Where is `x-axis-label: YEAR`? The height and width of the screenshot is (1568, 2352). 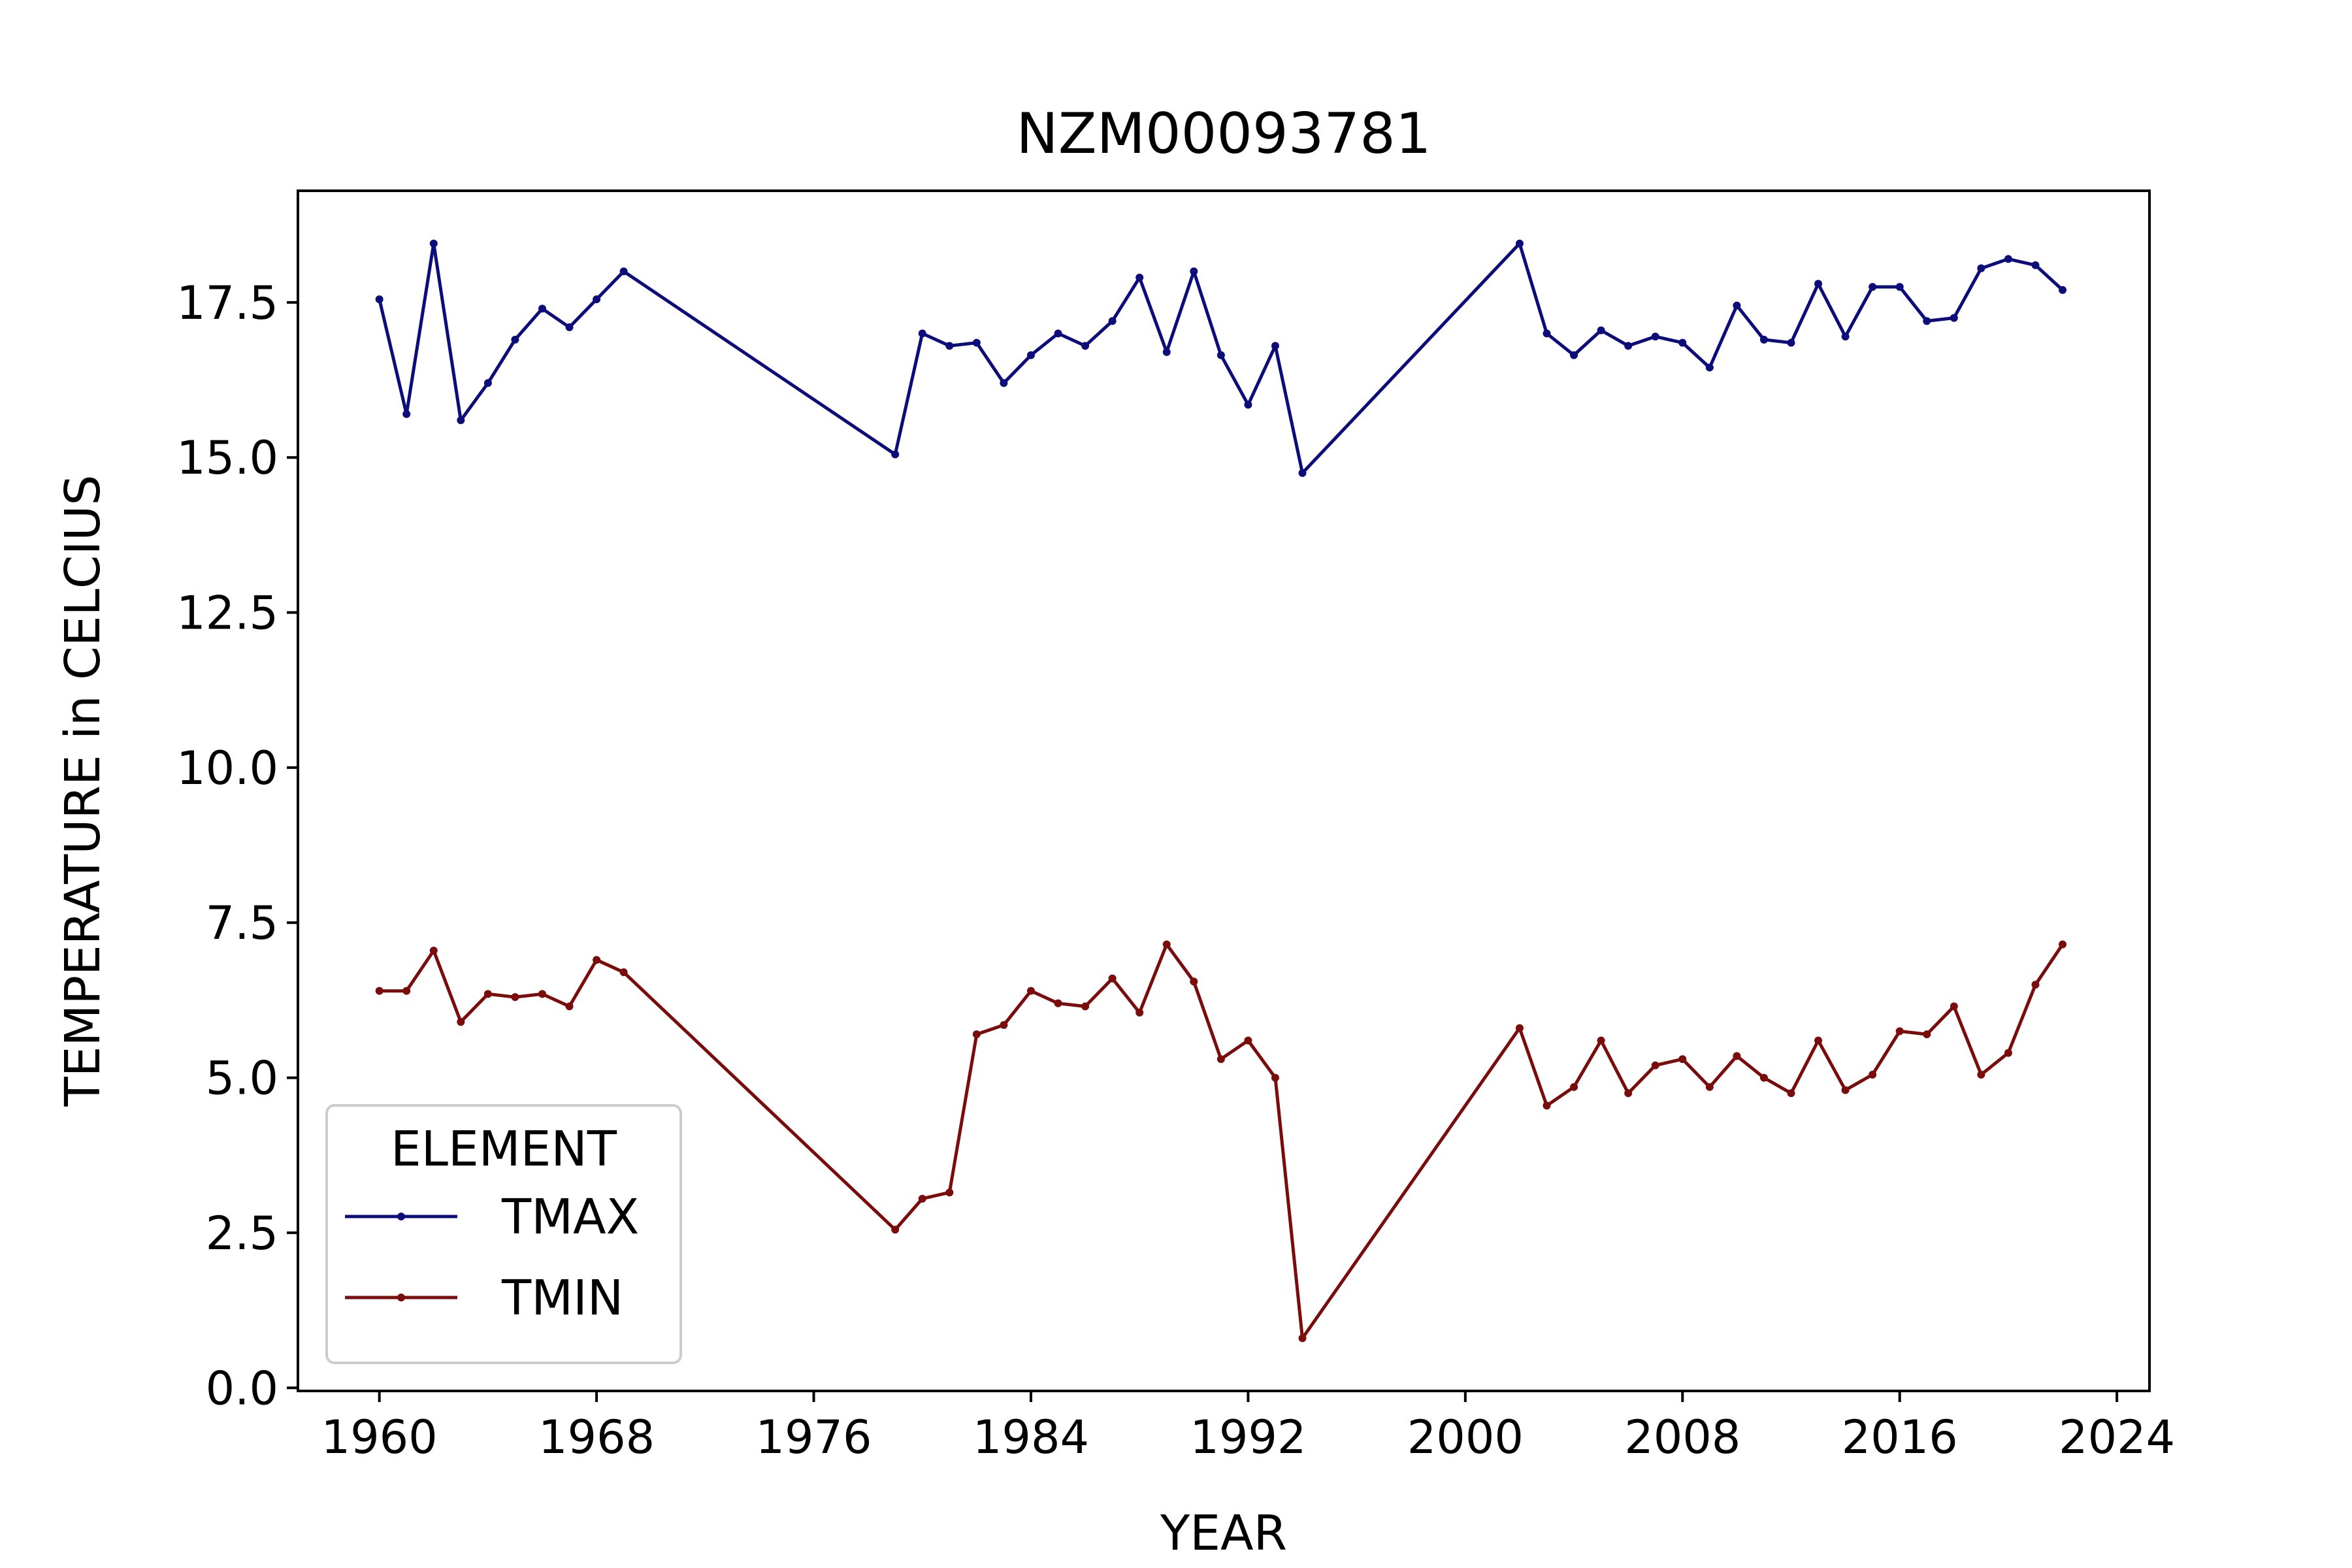
x-axis-label: YEAR is located at coordinates (1223, 1533).